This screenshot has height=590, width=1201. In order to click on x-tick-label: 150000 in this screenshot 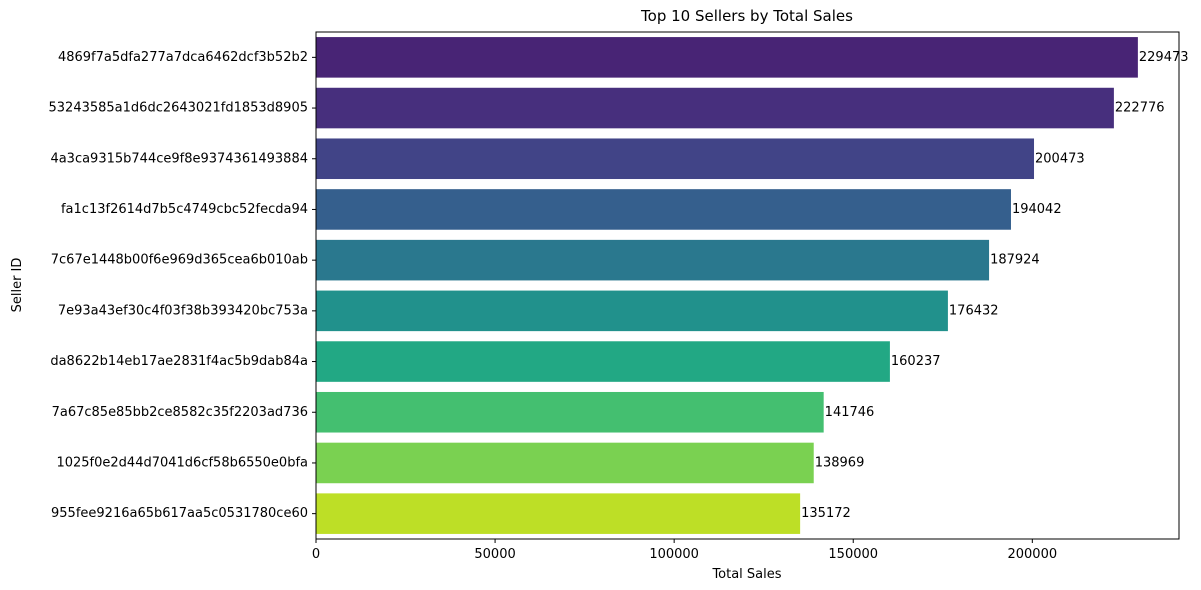, I will do `click(853, 554)`.